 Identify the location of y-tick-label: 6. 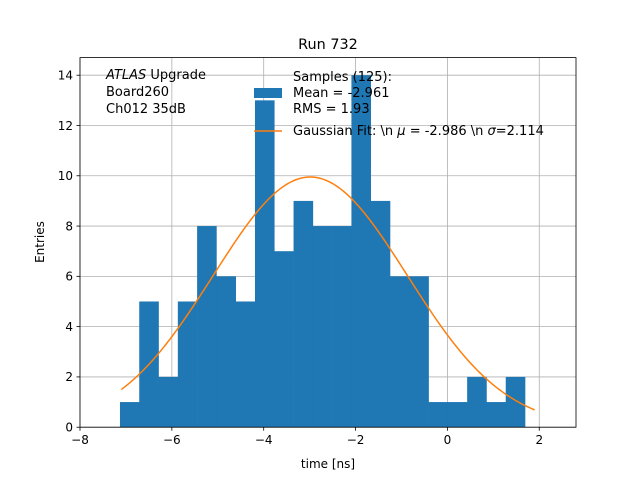
(69, 277).